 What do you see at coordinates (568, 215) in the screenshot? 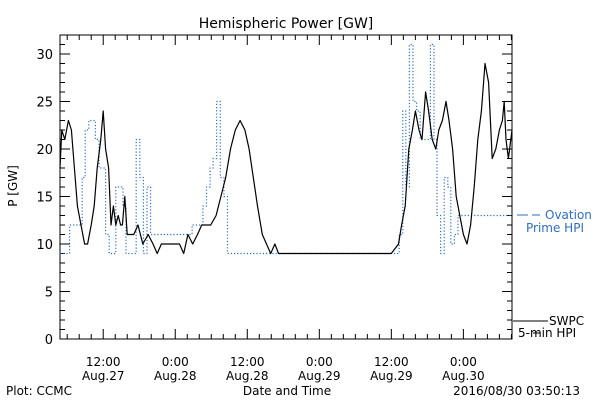
I see `ovation-legend-label: Ovation` at bounding box center [568, 215].